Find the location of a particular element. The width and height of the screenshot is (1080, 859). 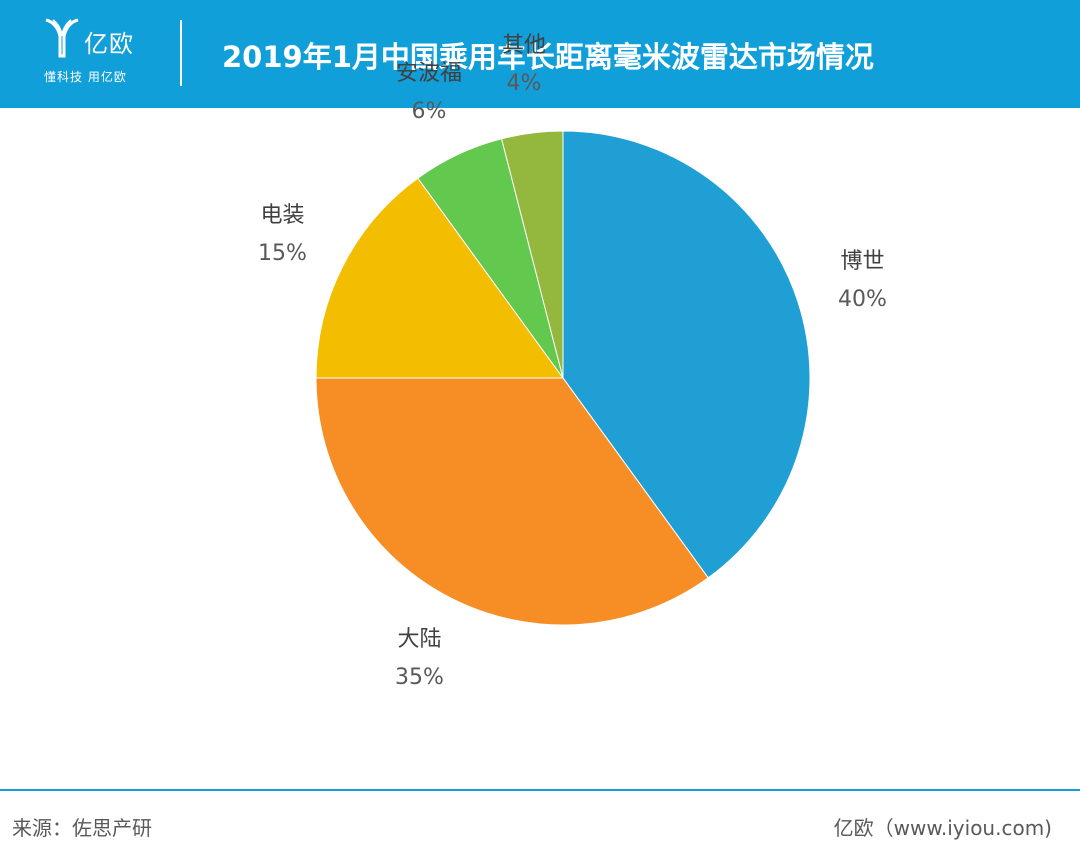

header-bar: 亿欧 懂科技 用亿欧 2019年1月中国乘用车长距离毫米波雷达市场情况 is located at coordinates (540, 54).